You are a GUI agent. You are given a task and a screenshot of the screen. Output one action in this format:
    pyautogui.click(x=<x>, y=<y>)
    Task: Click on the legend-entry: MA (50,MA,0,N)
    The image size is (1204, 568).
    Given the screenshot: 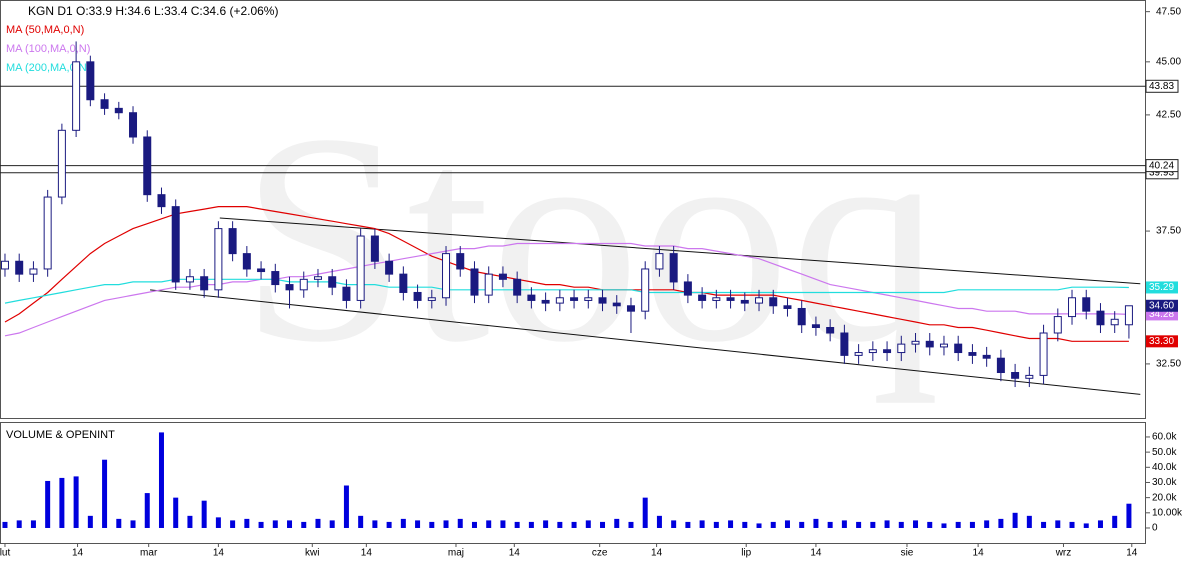 What is the action you would take?
    pyautogui.click(x=45, y=30)
    